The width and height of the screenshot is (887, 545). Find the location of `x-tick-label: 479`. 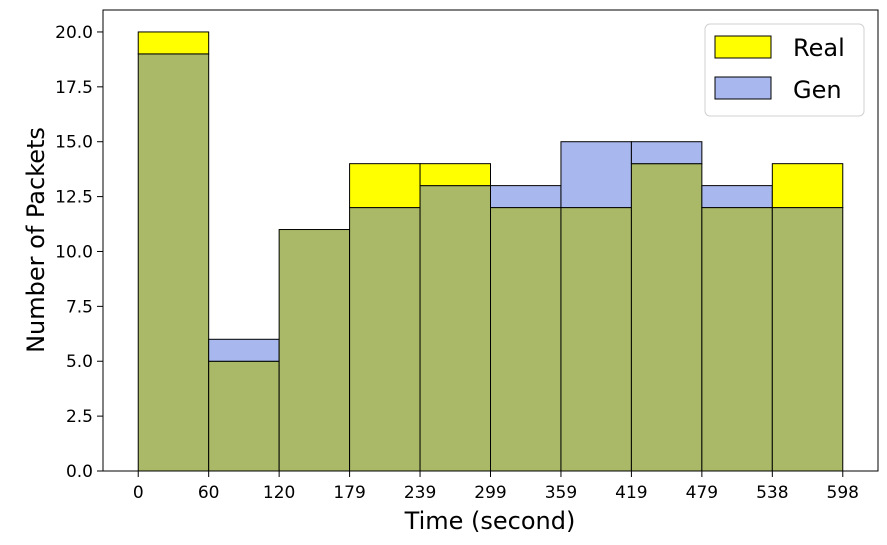

x-tick-label: 479 is located at coordinates (702, 493).